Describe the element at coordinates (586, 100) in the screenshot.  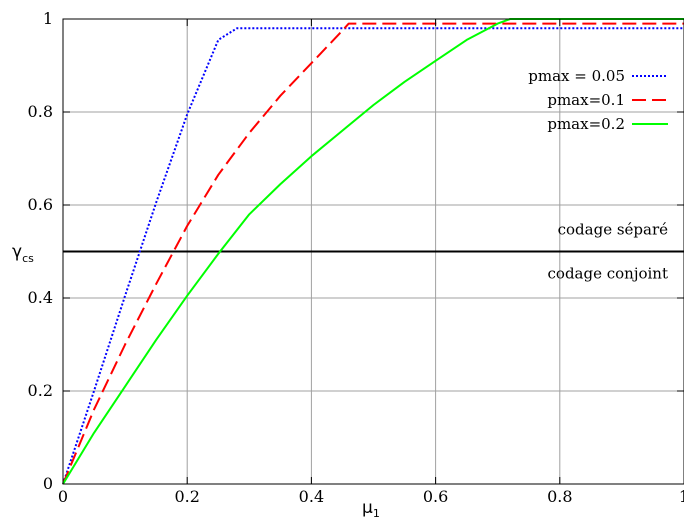
I see `legend-label-pmax-01: pmax=0.1` at that location.